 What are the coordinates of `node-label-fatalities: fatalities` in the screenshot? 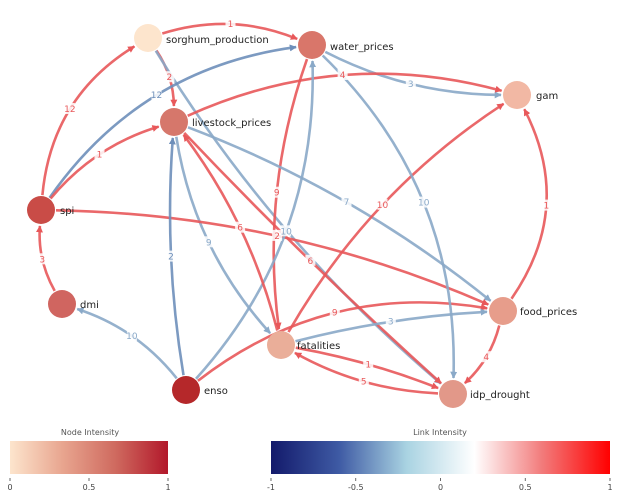 It's located at (318, 346).